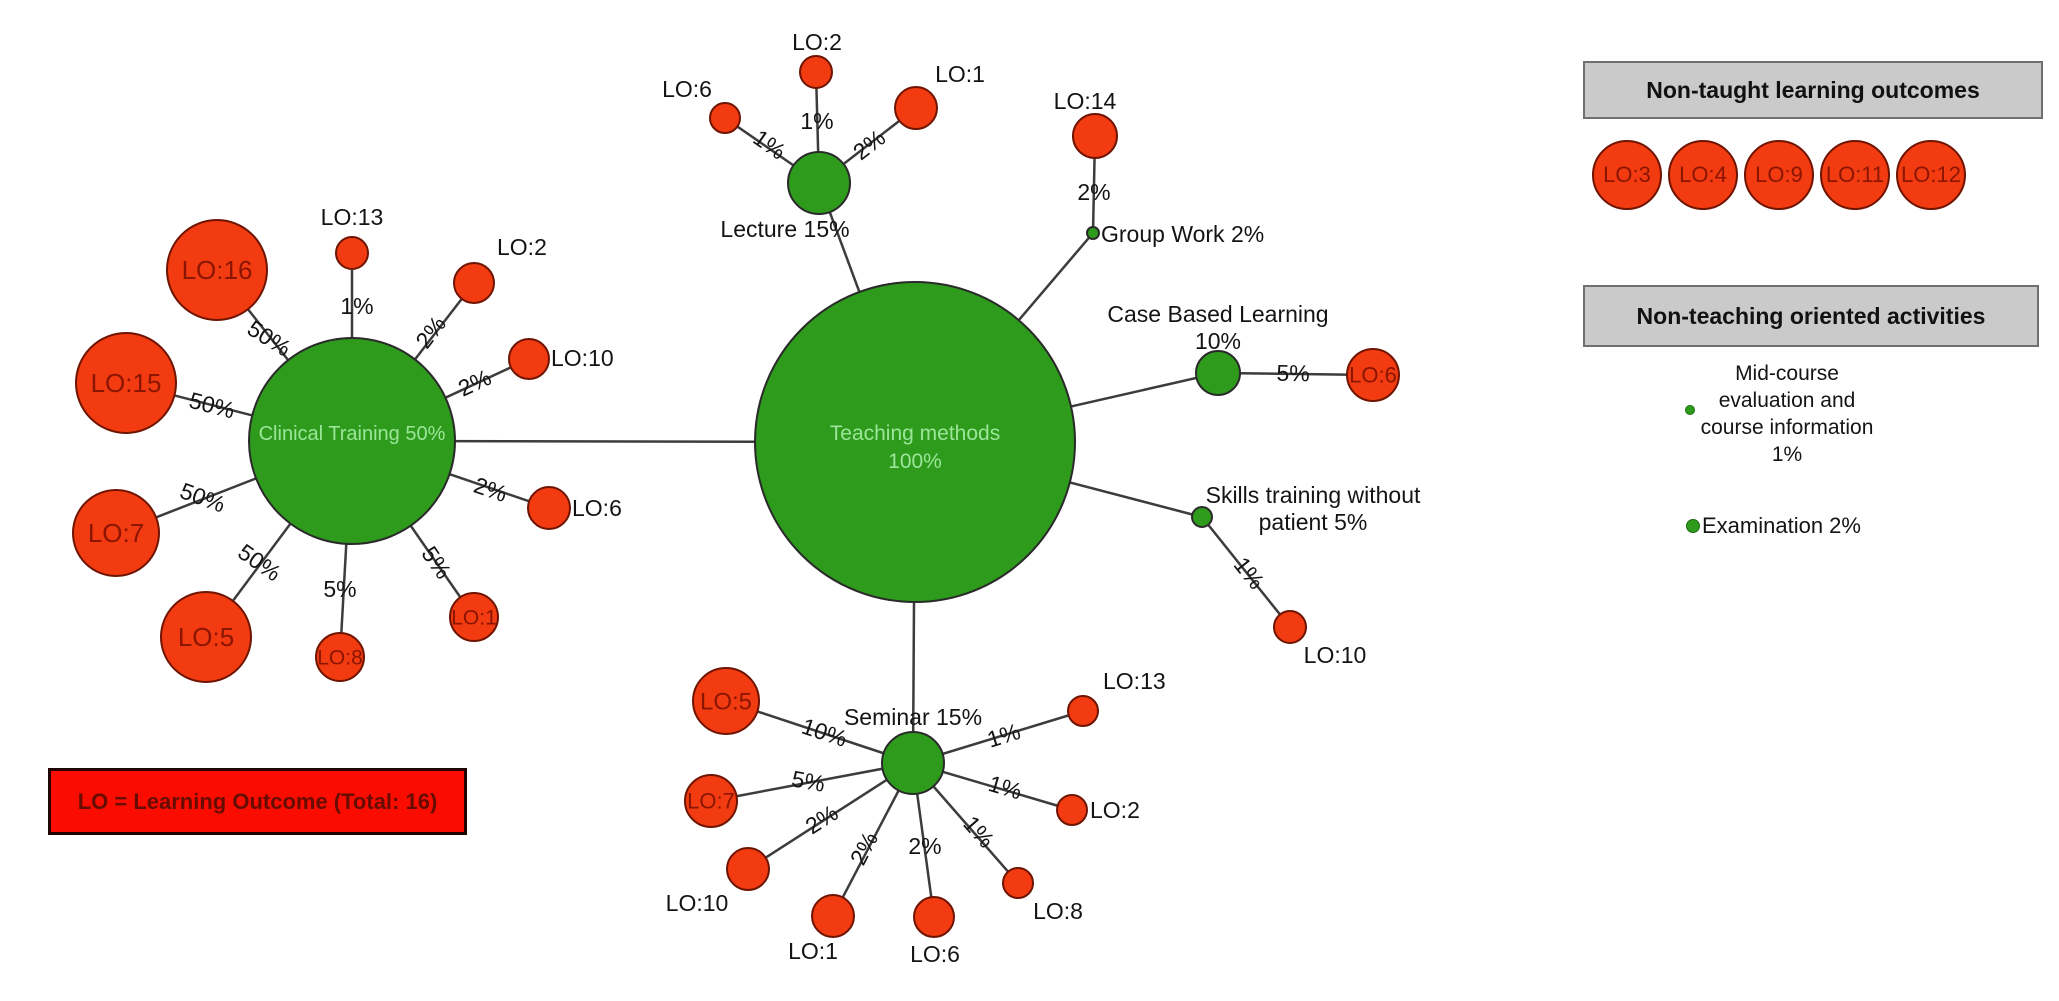  What do you see at coordinates (1781, 525) in the screenshot?
I see `examination-activity: Examination 2%` at bounding box center [1781, 525].